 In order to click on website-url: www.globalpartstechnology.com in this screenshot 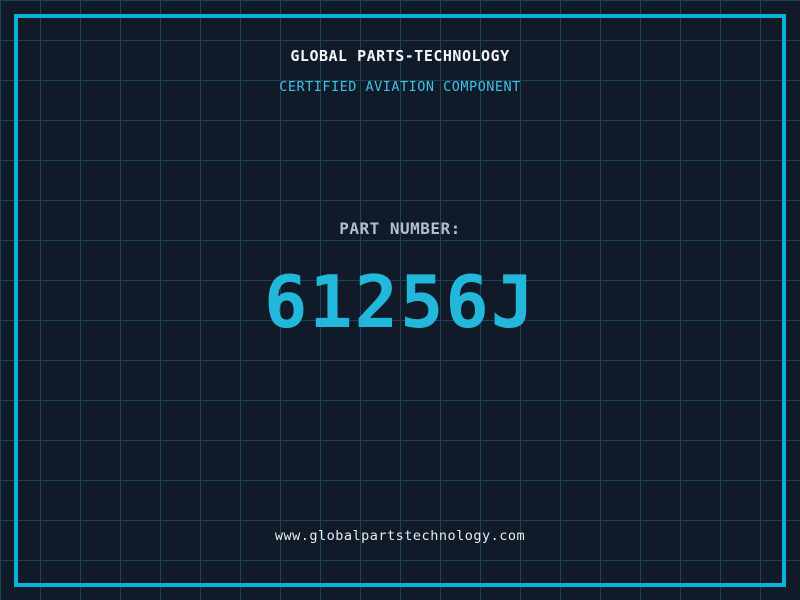, I will do `click(400, 536)`.